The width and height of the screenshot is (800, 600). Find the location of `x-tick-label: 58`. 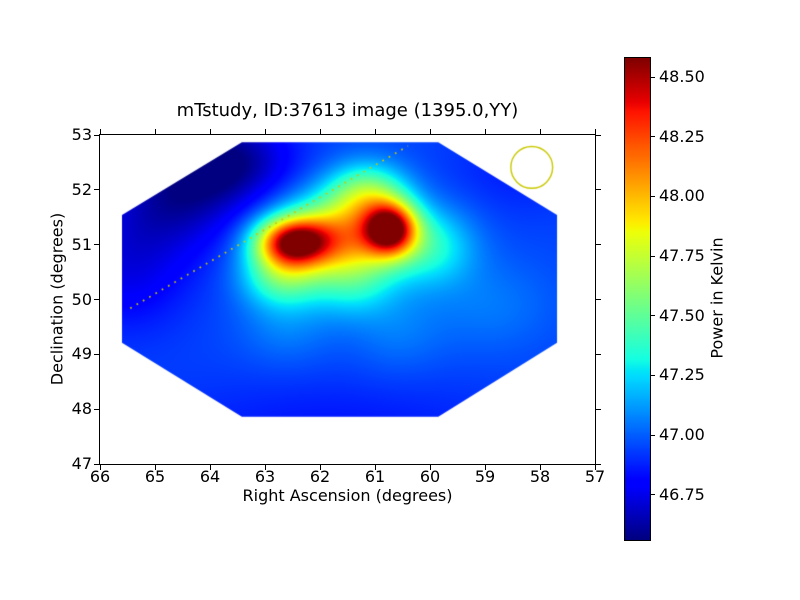

x-tick-label: 58 is located at coordinates (540, 476).